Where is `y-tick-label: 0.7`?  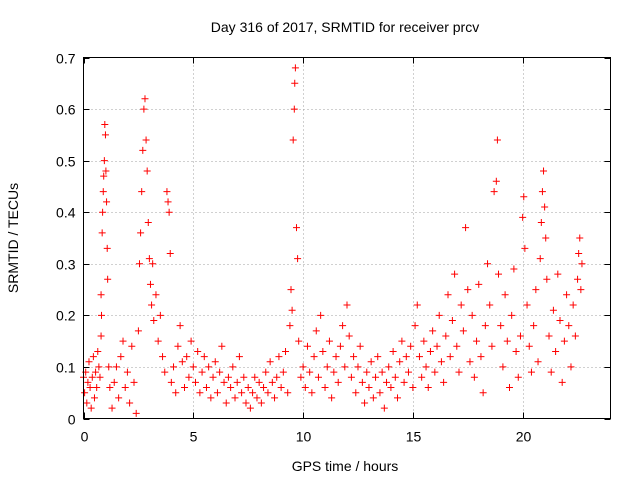
y-tick-label: 0.7 is located at coordinates (66, 59).